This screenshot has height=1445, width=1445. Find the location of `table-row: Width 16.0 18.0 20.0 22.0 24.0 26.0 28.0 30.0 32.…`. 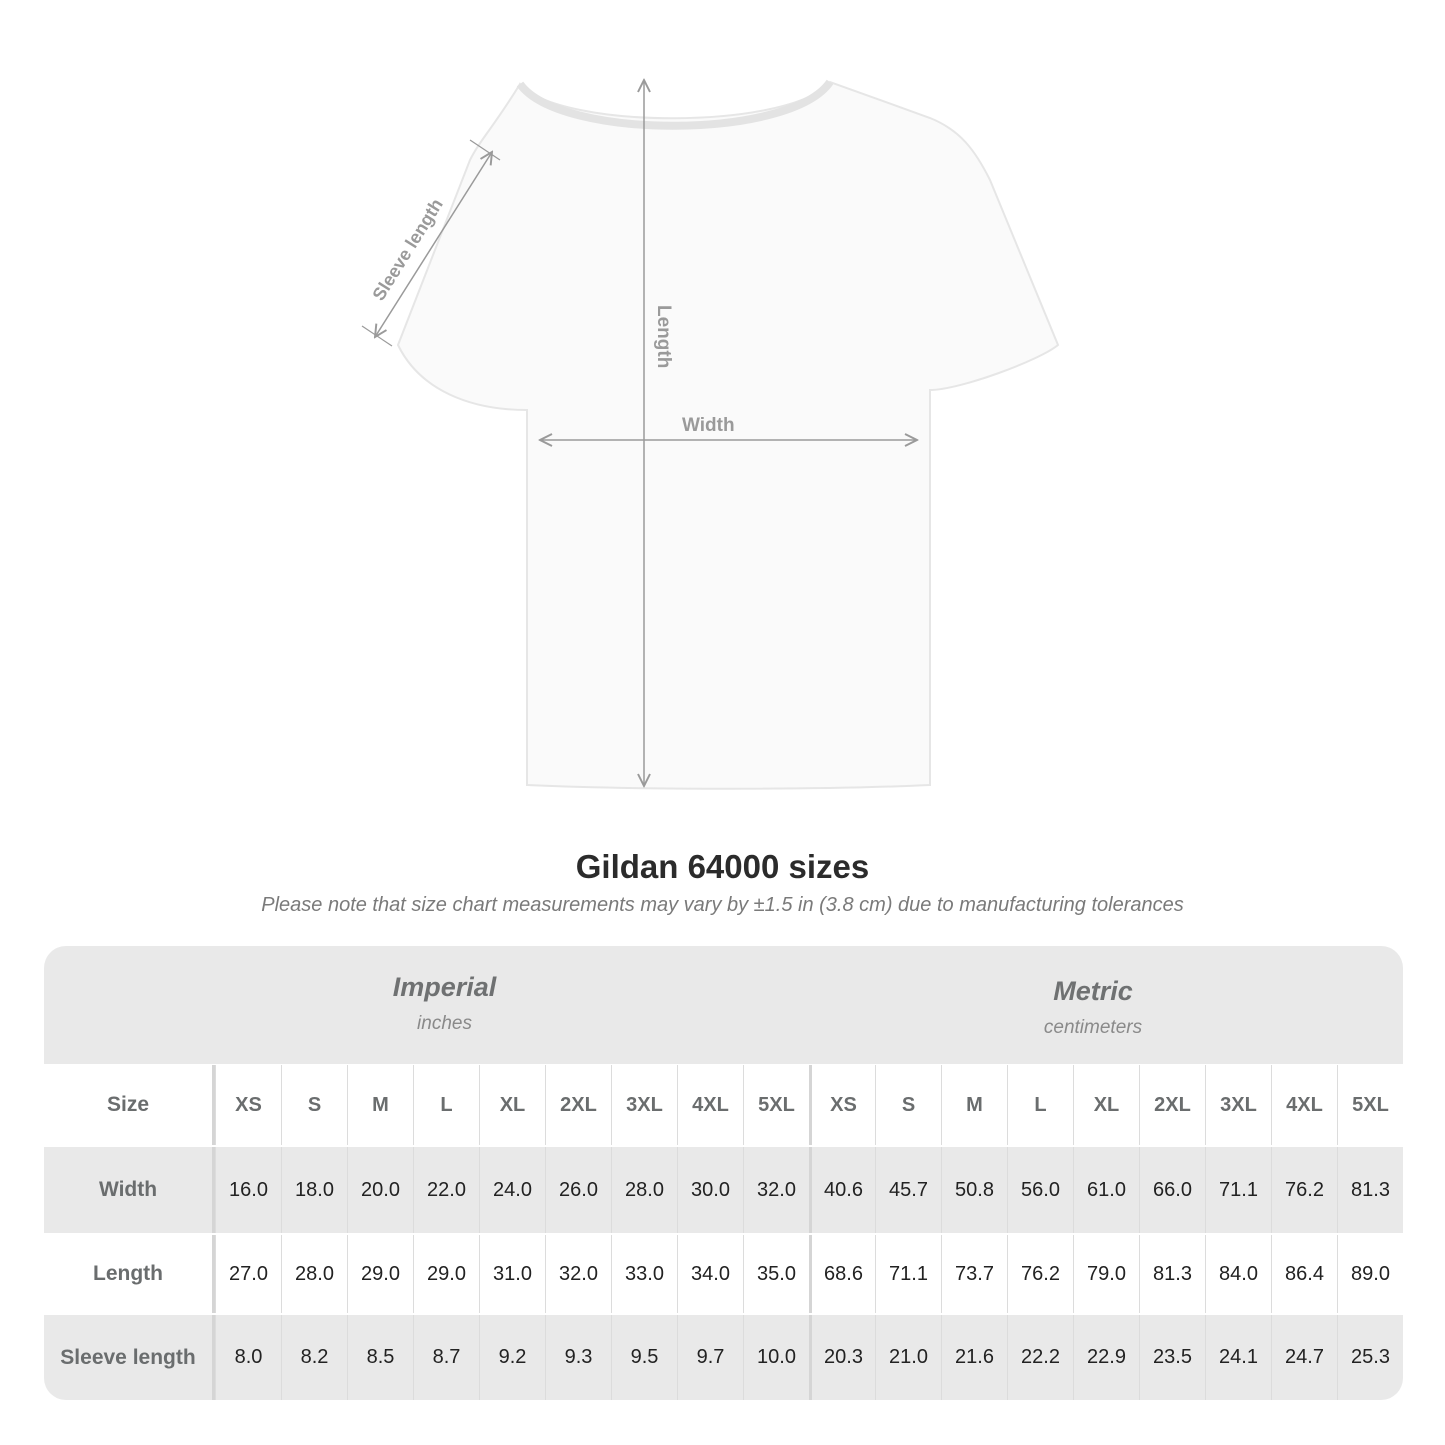

table-row: Width 16.0 18.0 20.0 22.0 24.0 26.0 28.0 30.0 32.… is located at coordinates (723, 1190).